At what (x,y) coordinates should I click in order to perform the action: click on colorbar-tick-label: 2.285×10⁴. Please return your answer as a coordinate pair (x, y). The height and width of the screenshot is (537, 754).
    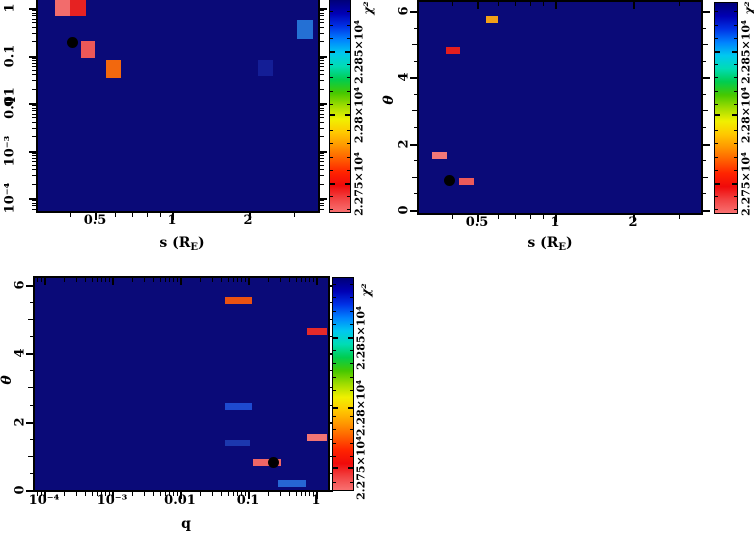
    Looking at the image, I should click on (359, 52).